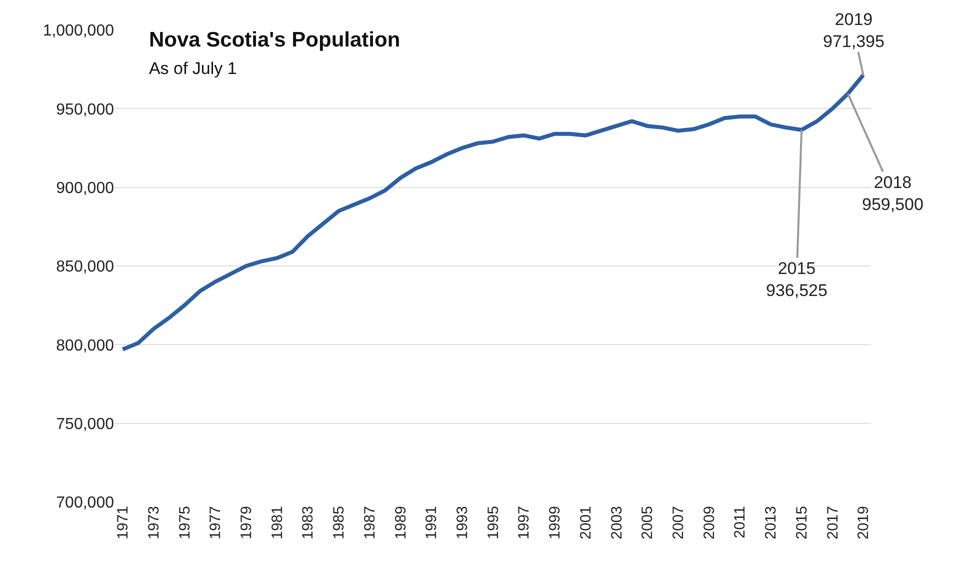 This screenshot has width=961, height=582. Describe the element at coordinates (215, 523) in the screenshot. I see `x-tick-label: 1977` at that location.